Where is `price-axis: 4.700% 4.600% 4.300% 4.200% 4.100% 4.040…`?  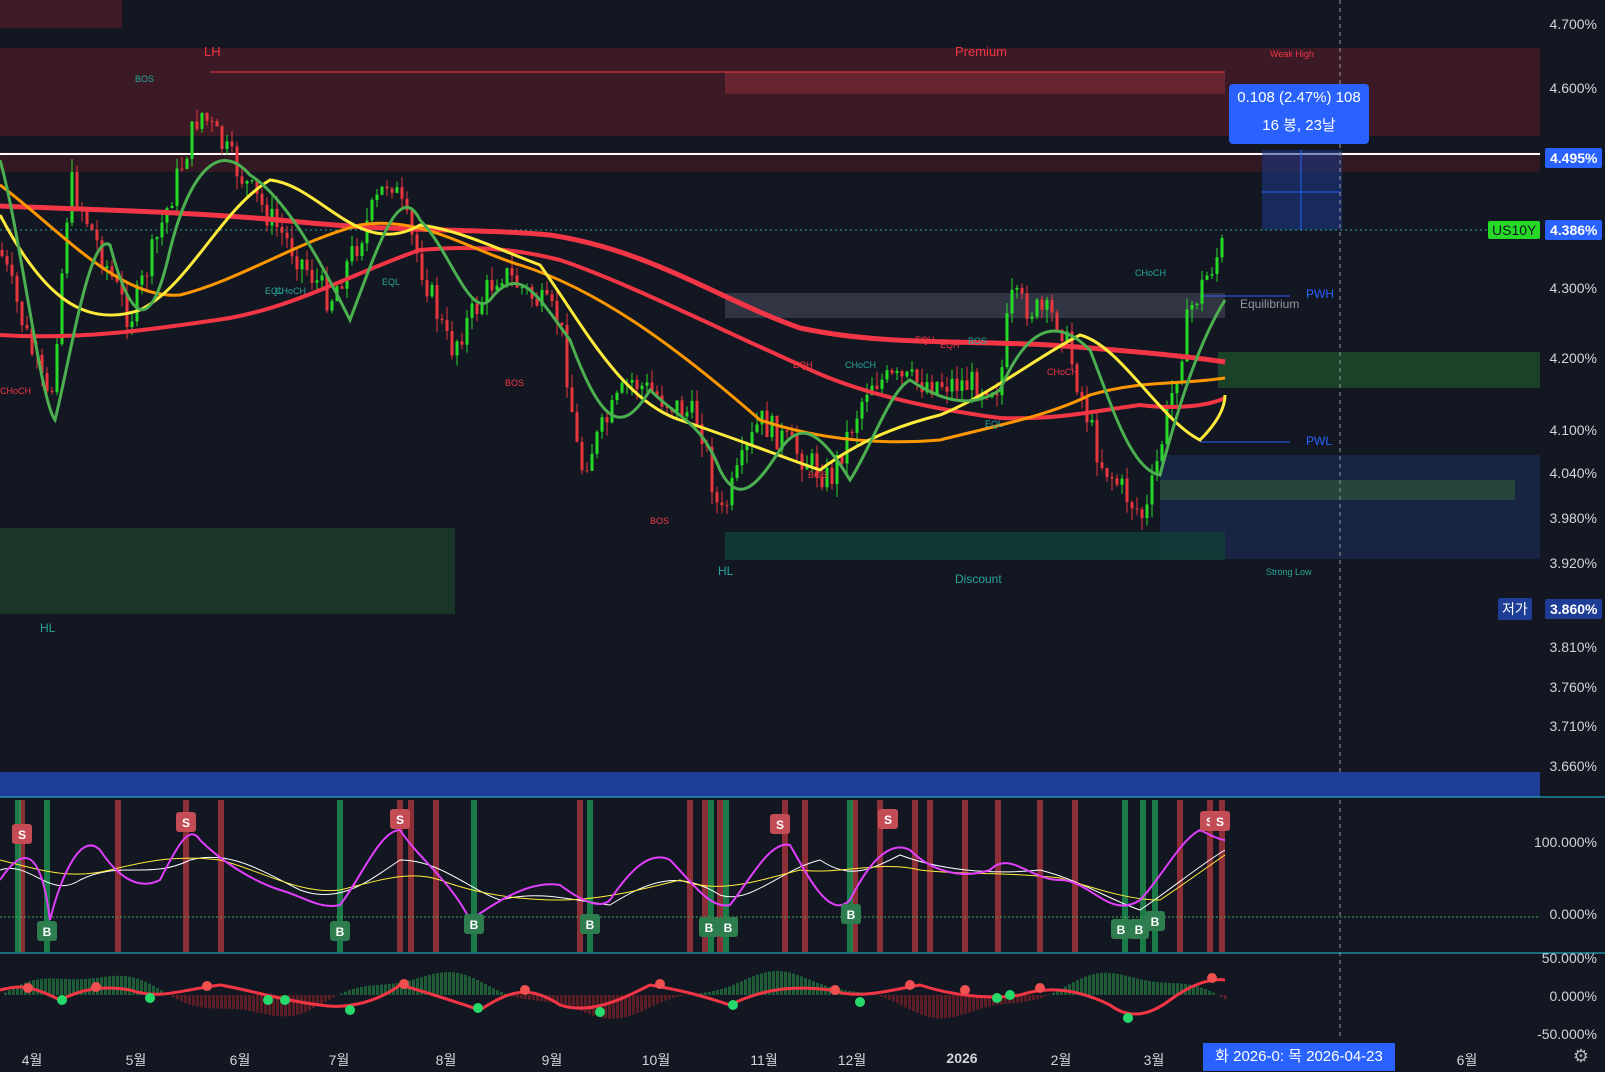
price-axis: 4.700% 4.600% 4.300% 4.200% 4.100% 4.040… is located at coordinates (1569, 536).